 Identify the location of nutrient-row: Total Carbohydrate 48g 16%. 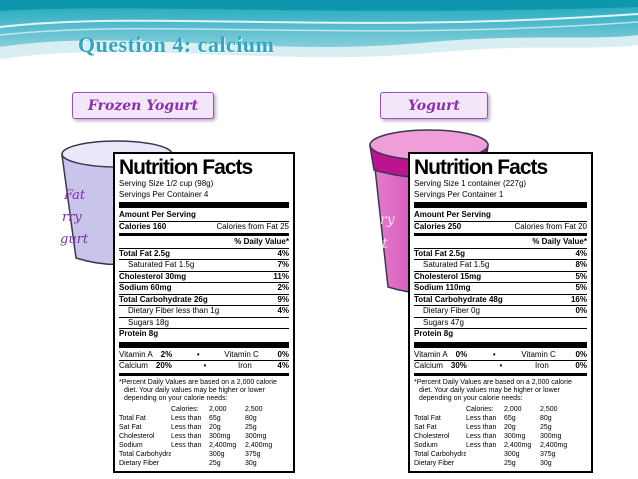
(500, 299).